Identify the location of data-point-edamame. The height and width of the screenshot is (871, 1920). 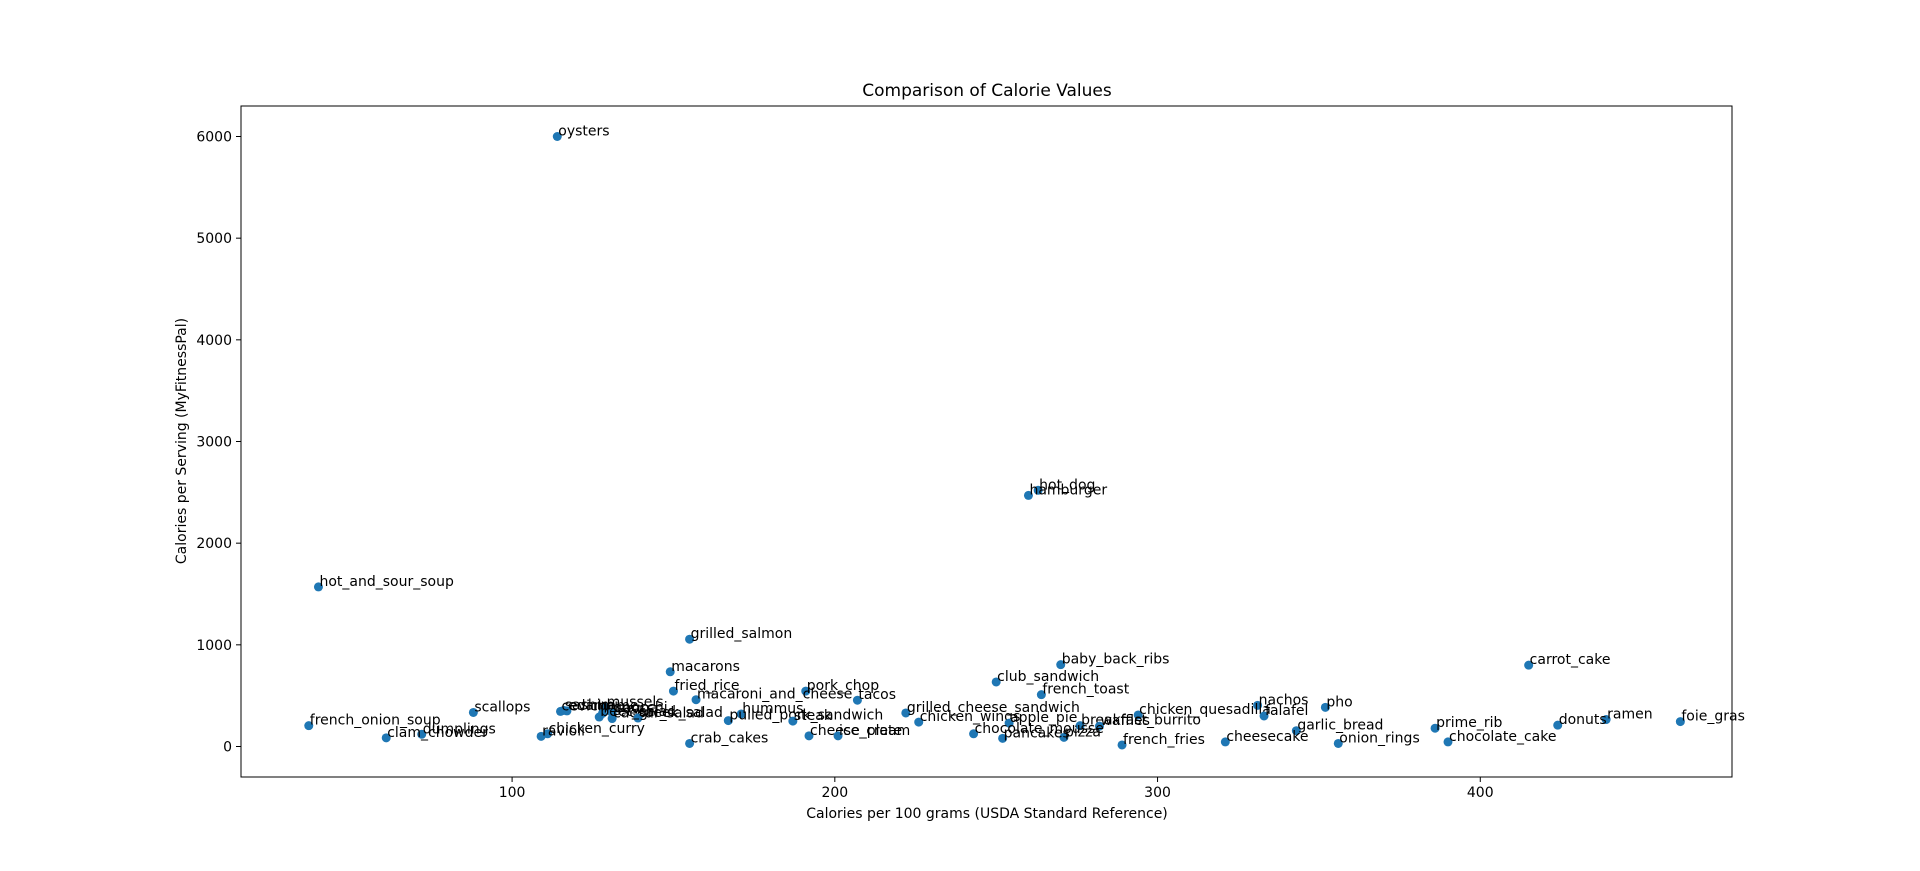
(567, 711).